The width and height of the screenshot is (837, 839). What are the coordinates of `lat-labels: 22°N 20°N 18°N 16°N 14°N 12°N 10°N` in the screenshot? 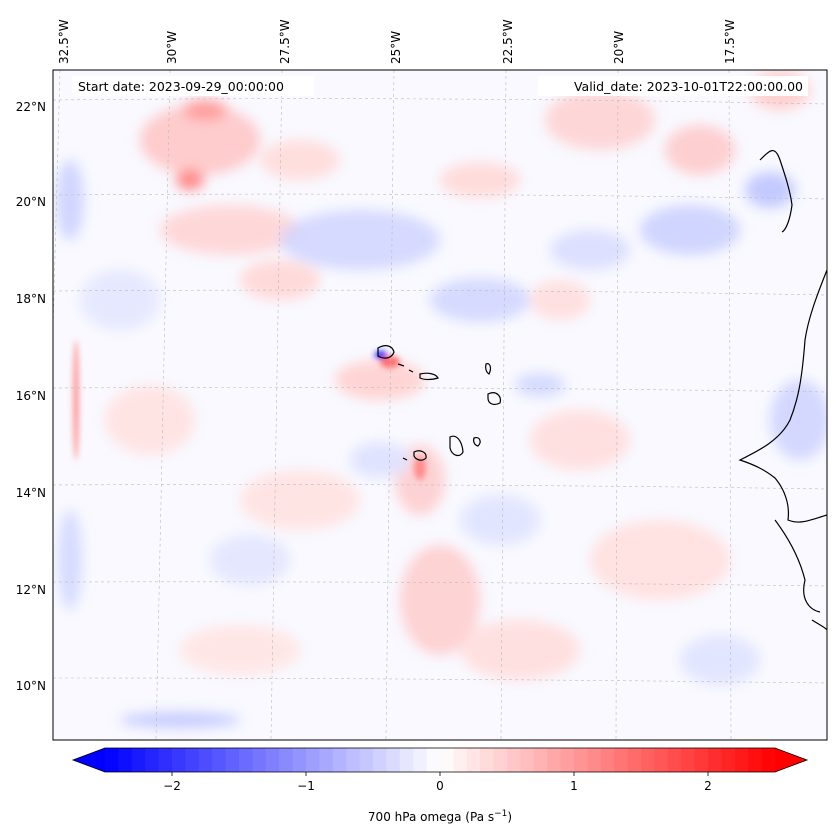 It's located at (31, 396).